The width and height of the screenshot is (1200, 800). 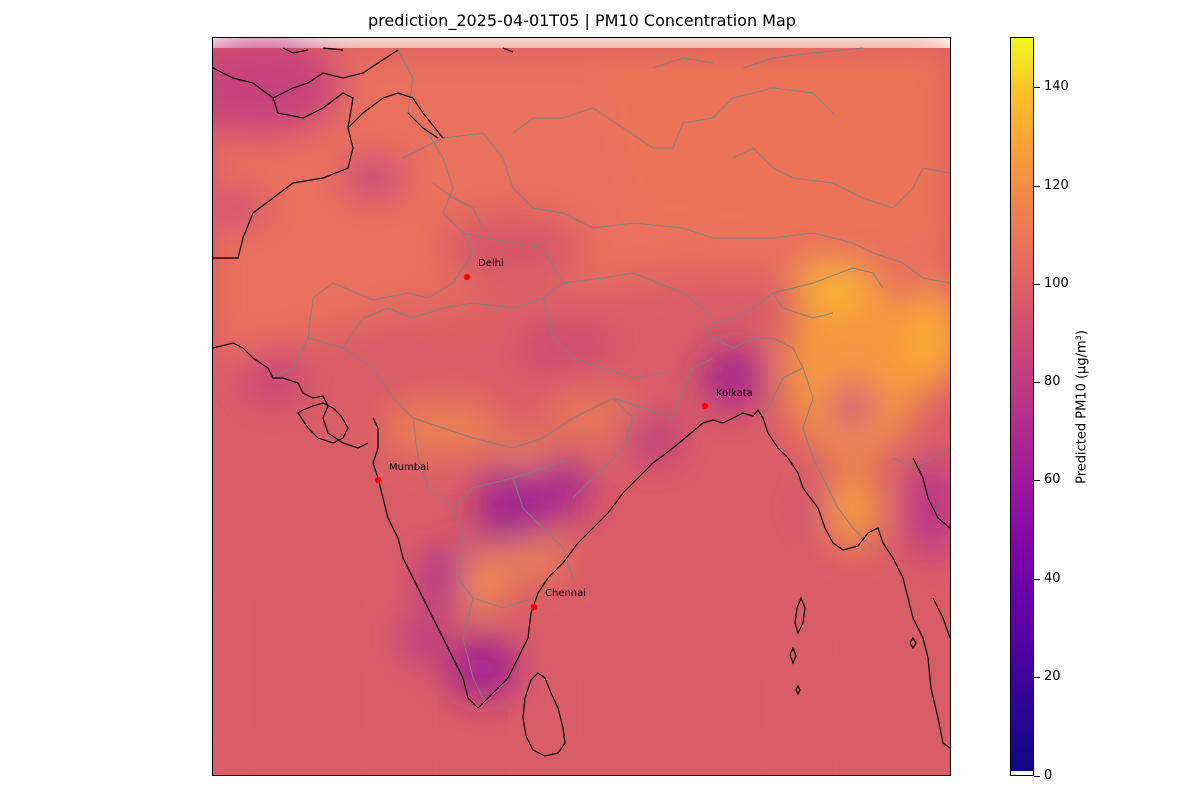 What do you see at coordinates (558, 599) in the screenshot?
I see `city-chennai: Chennai` at bounding box center [558, 599].